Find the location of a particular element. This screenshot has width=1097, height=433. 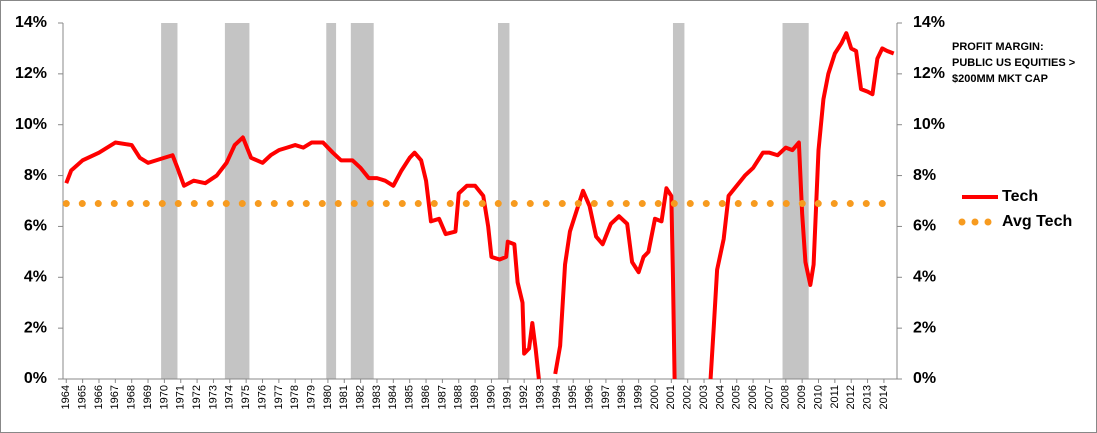

x-tick-label: 1973 is located at coordinates (213, 397).